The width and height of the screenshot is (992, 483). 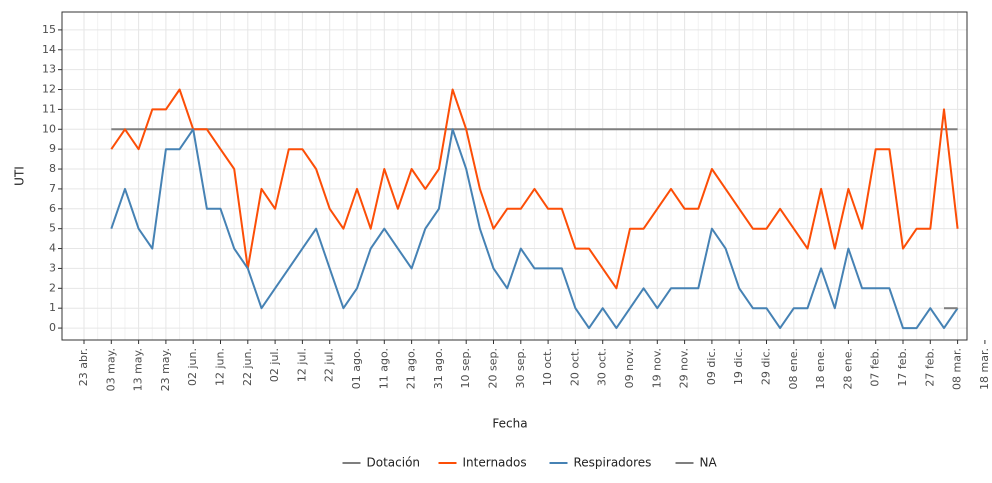 What do you see at coordinates (493, 368) in the screenshot?
I see `x-tick-label: 20 sep.` at bounding box center [493, 368].